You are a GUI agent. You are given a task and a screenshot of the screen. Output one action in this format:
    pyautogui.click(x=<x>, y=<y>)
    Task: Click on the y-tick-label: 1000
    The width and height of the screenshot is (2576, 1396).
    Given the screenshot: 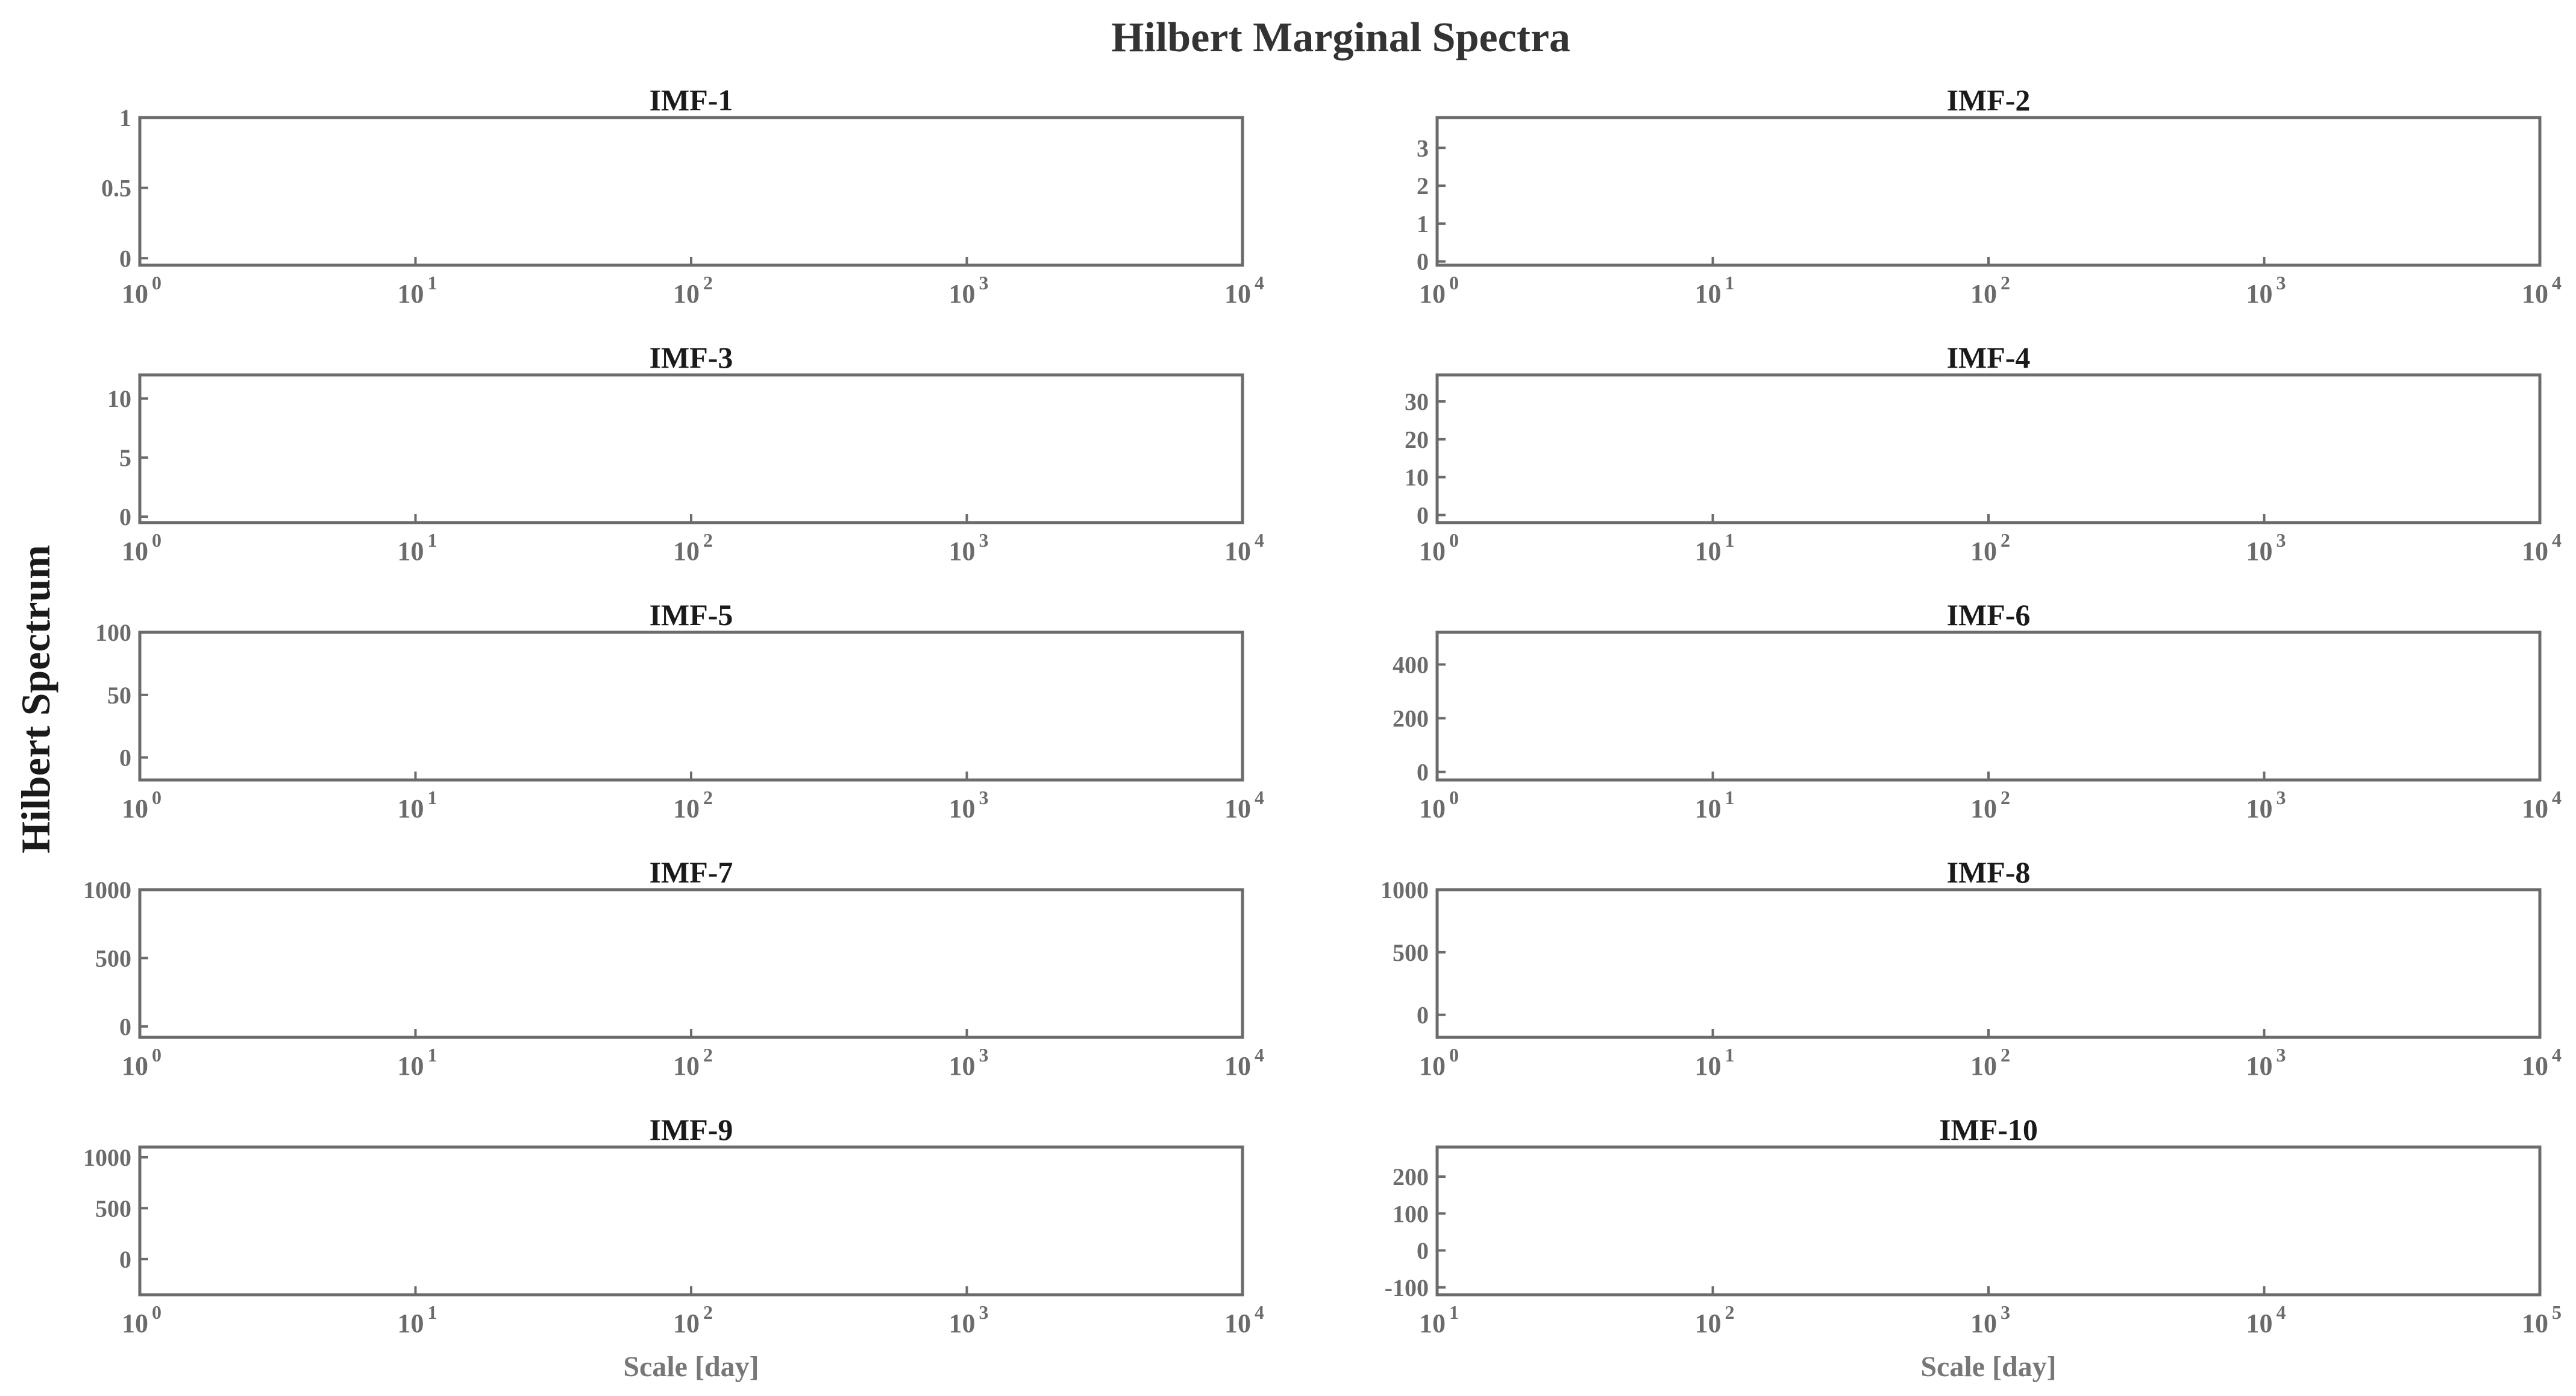 What is the action you would take?
    pyautogui.click(x=1404, y=890)
    